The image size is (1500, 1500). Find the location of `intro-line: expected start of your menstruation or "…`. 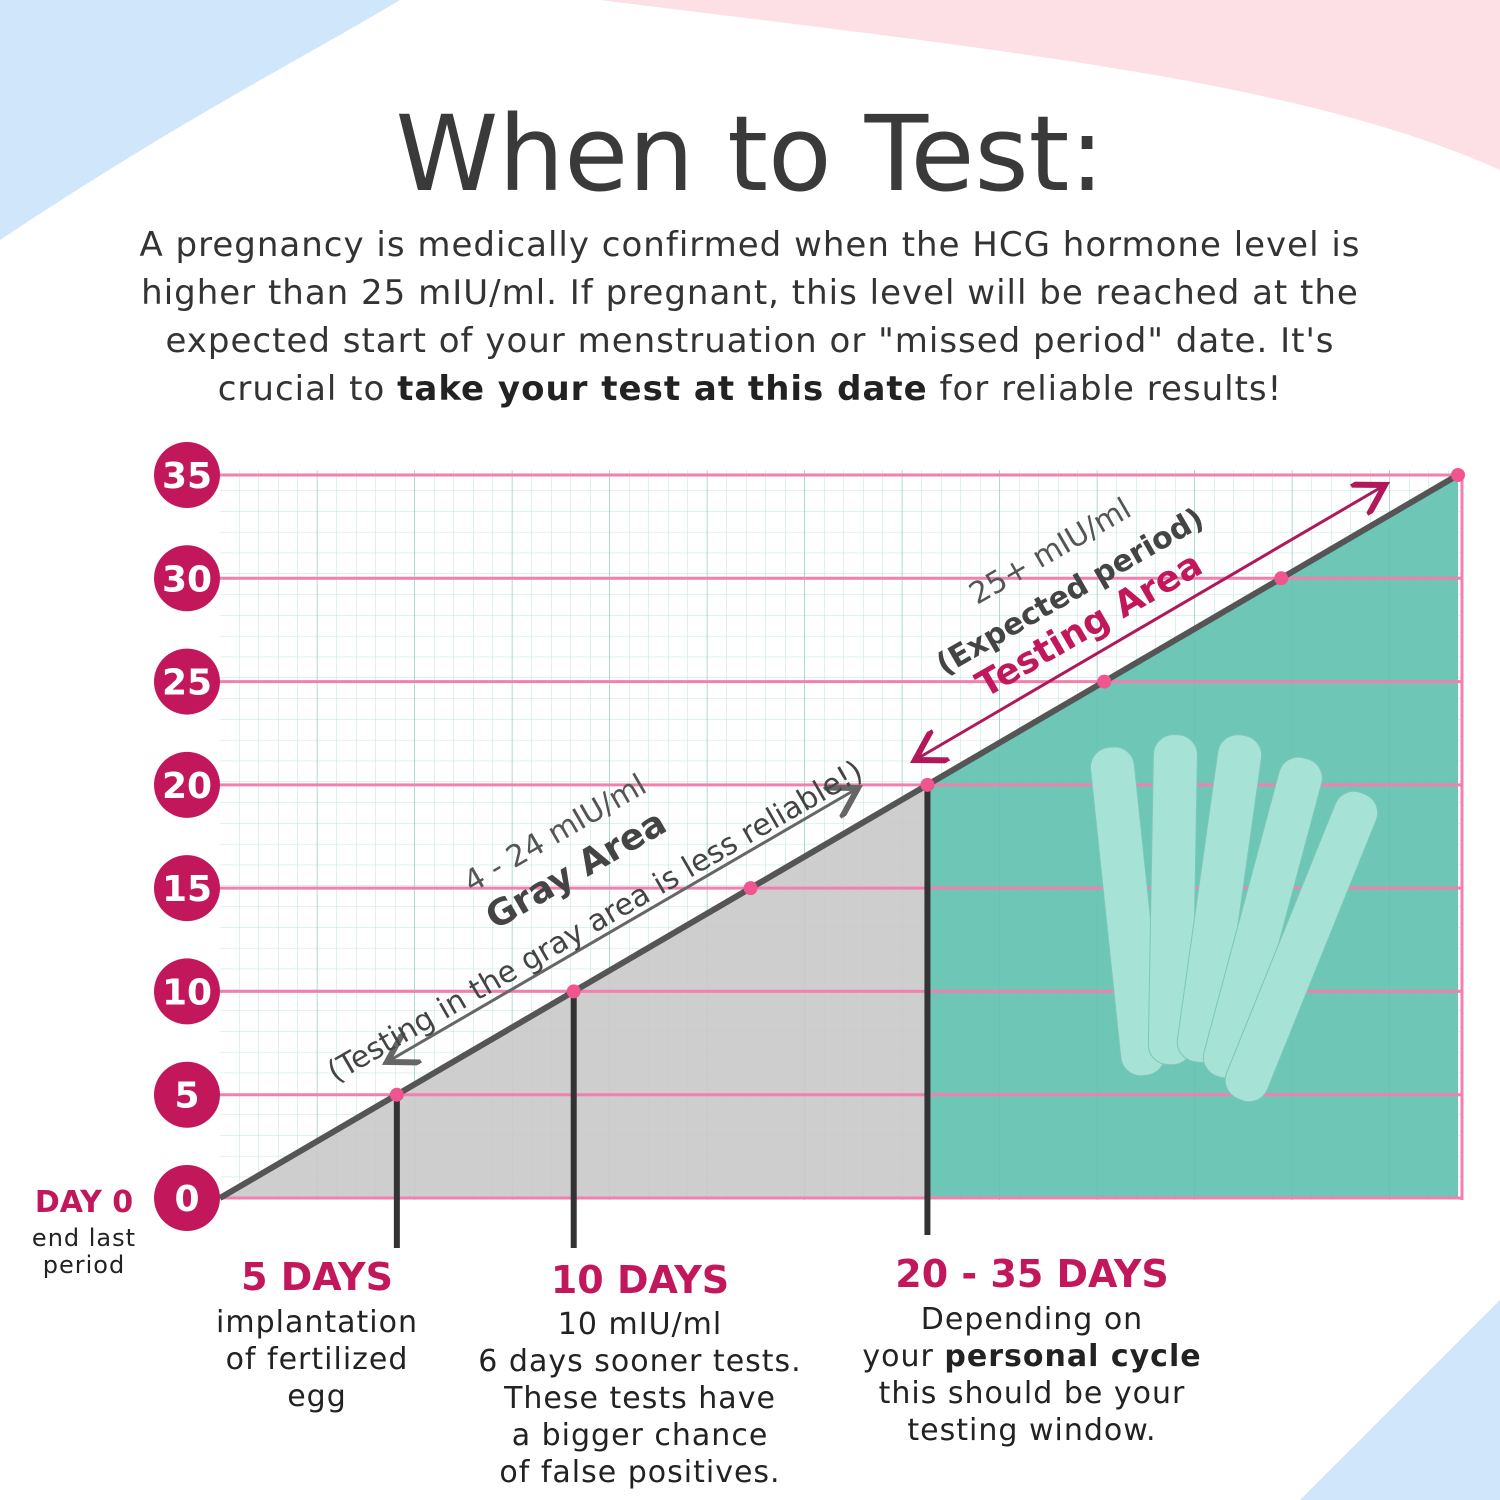

intro-line: expected start of your menstruation or "… is located at coordinates (749, 341).